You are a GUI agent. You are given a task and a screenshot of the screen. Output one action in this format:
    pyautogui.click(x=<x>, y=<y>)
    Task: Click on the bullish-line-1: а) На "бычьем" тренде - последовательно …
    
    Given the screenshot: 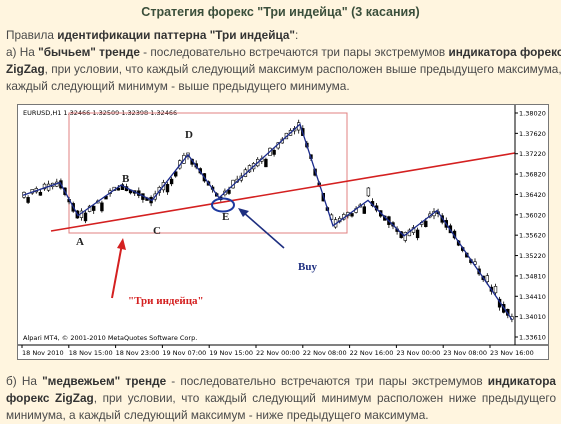 What is the action you would take?
    pyautogui.click(x=283, y=52)
    